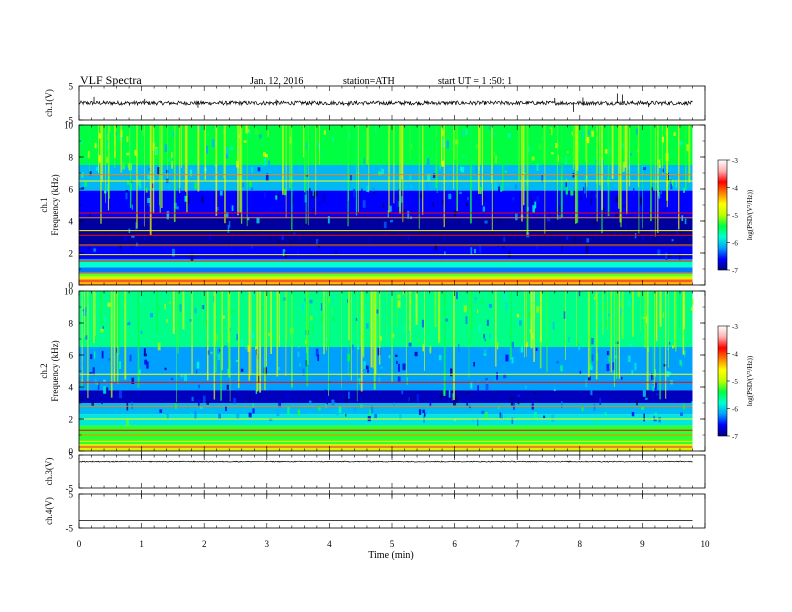  Describe the element at coordinates (204, 544) in the screenshot. I see `x-tick-label: 2` at that location.